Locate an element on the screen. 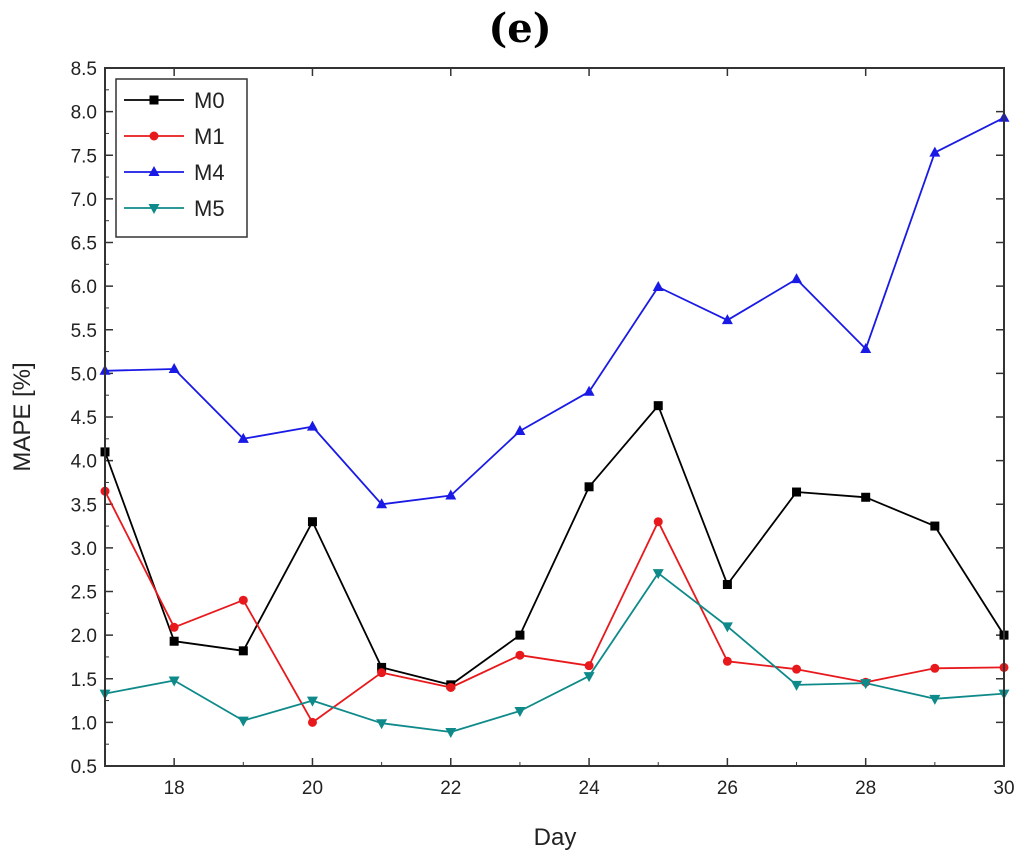  y-tick-label: 1.5 is located at coordinates (84, 680).